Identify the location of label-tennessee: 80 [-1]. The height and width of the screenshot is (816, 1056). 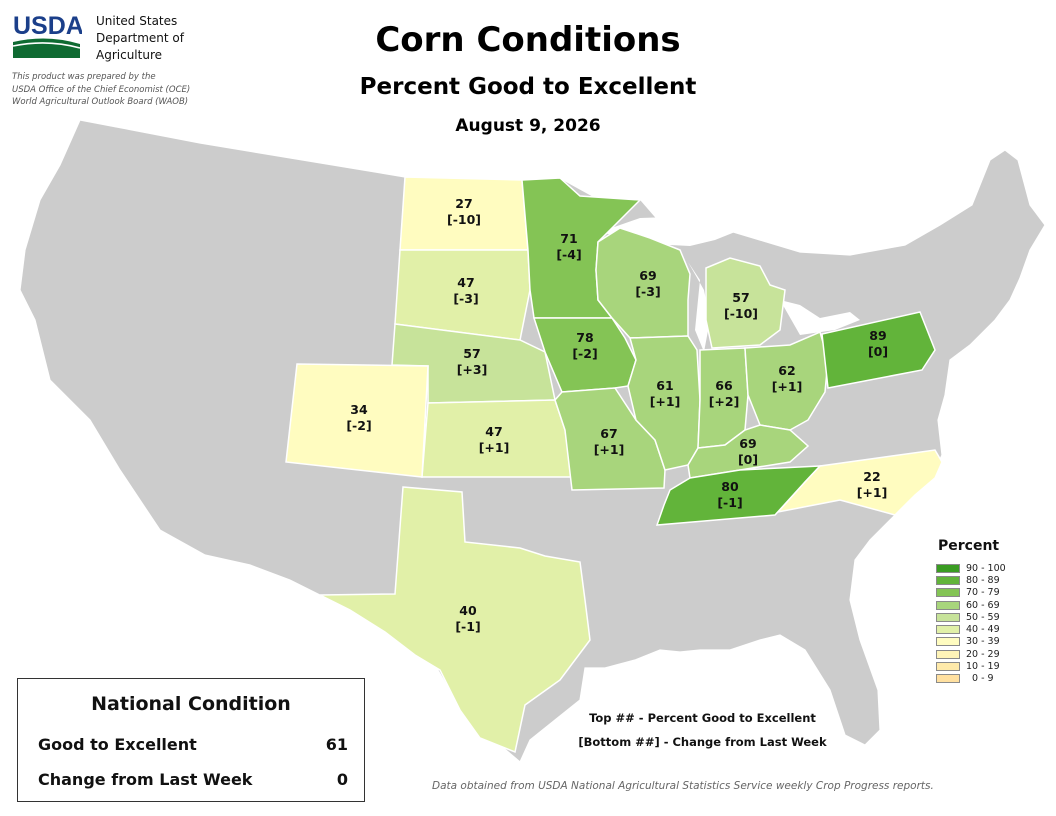
(729, 494).